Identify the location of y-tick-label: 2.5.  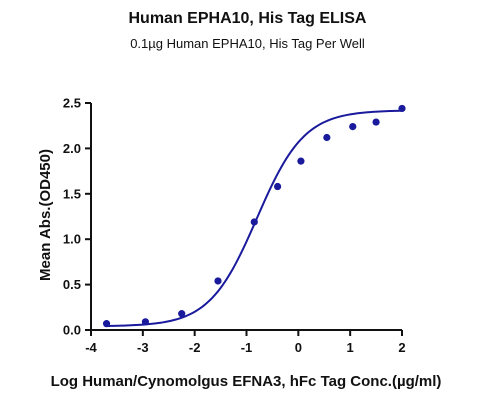
(72, 103).